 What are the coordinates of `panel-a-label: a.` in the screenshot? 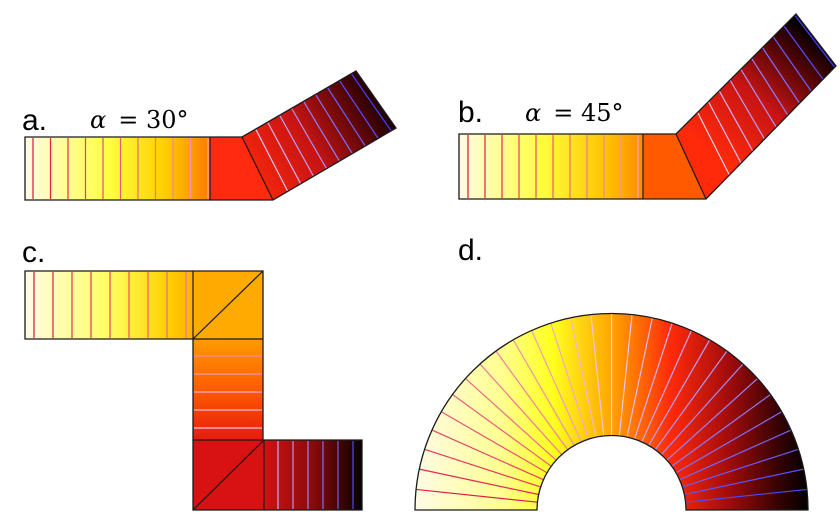 It's located at (34, 120).